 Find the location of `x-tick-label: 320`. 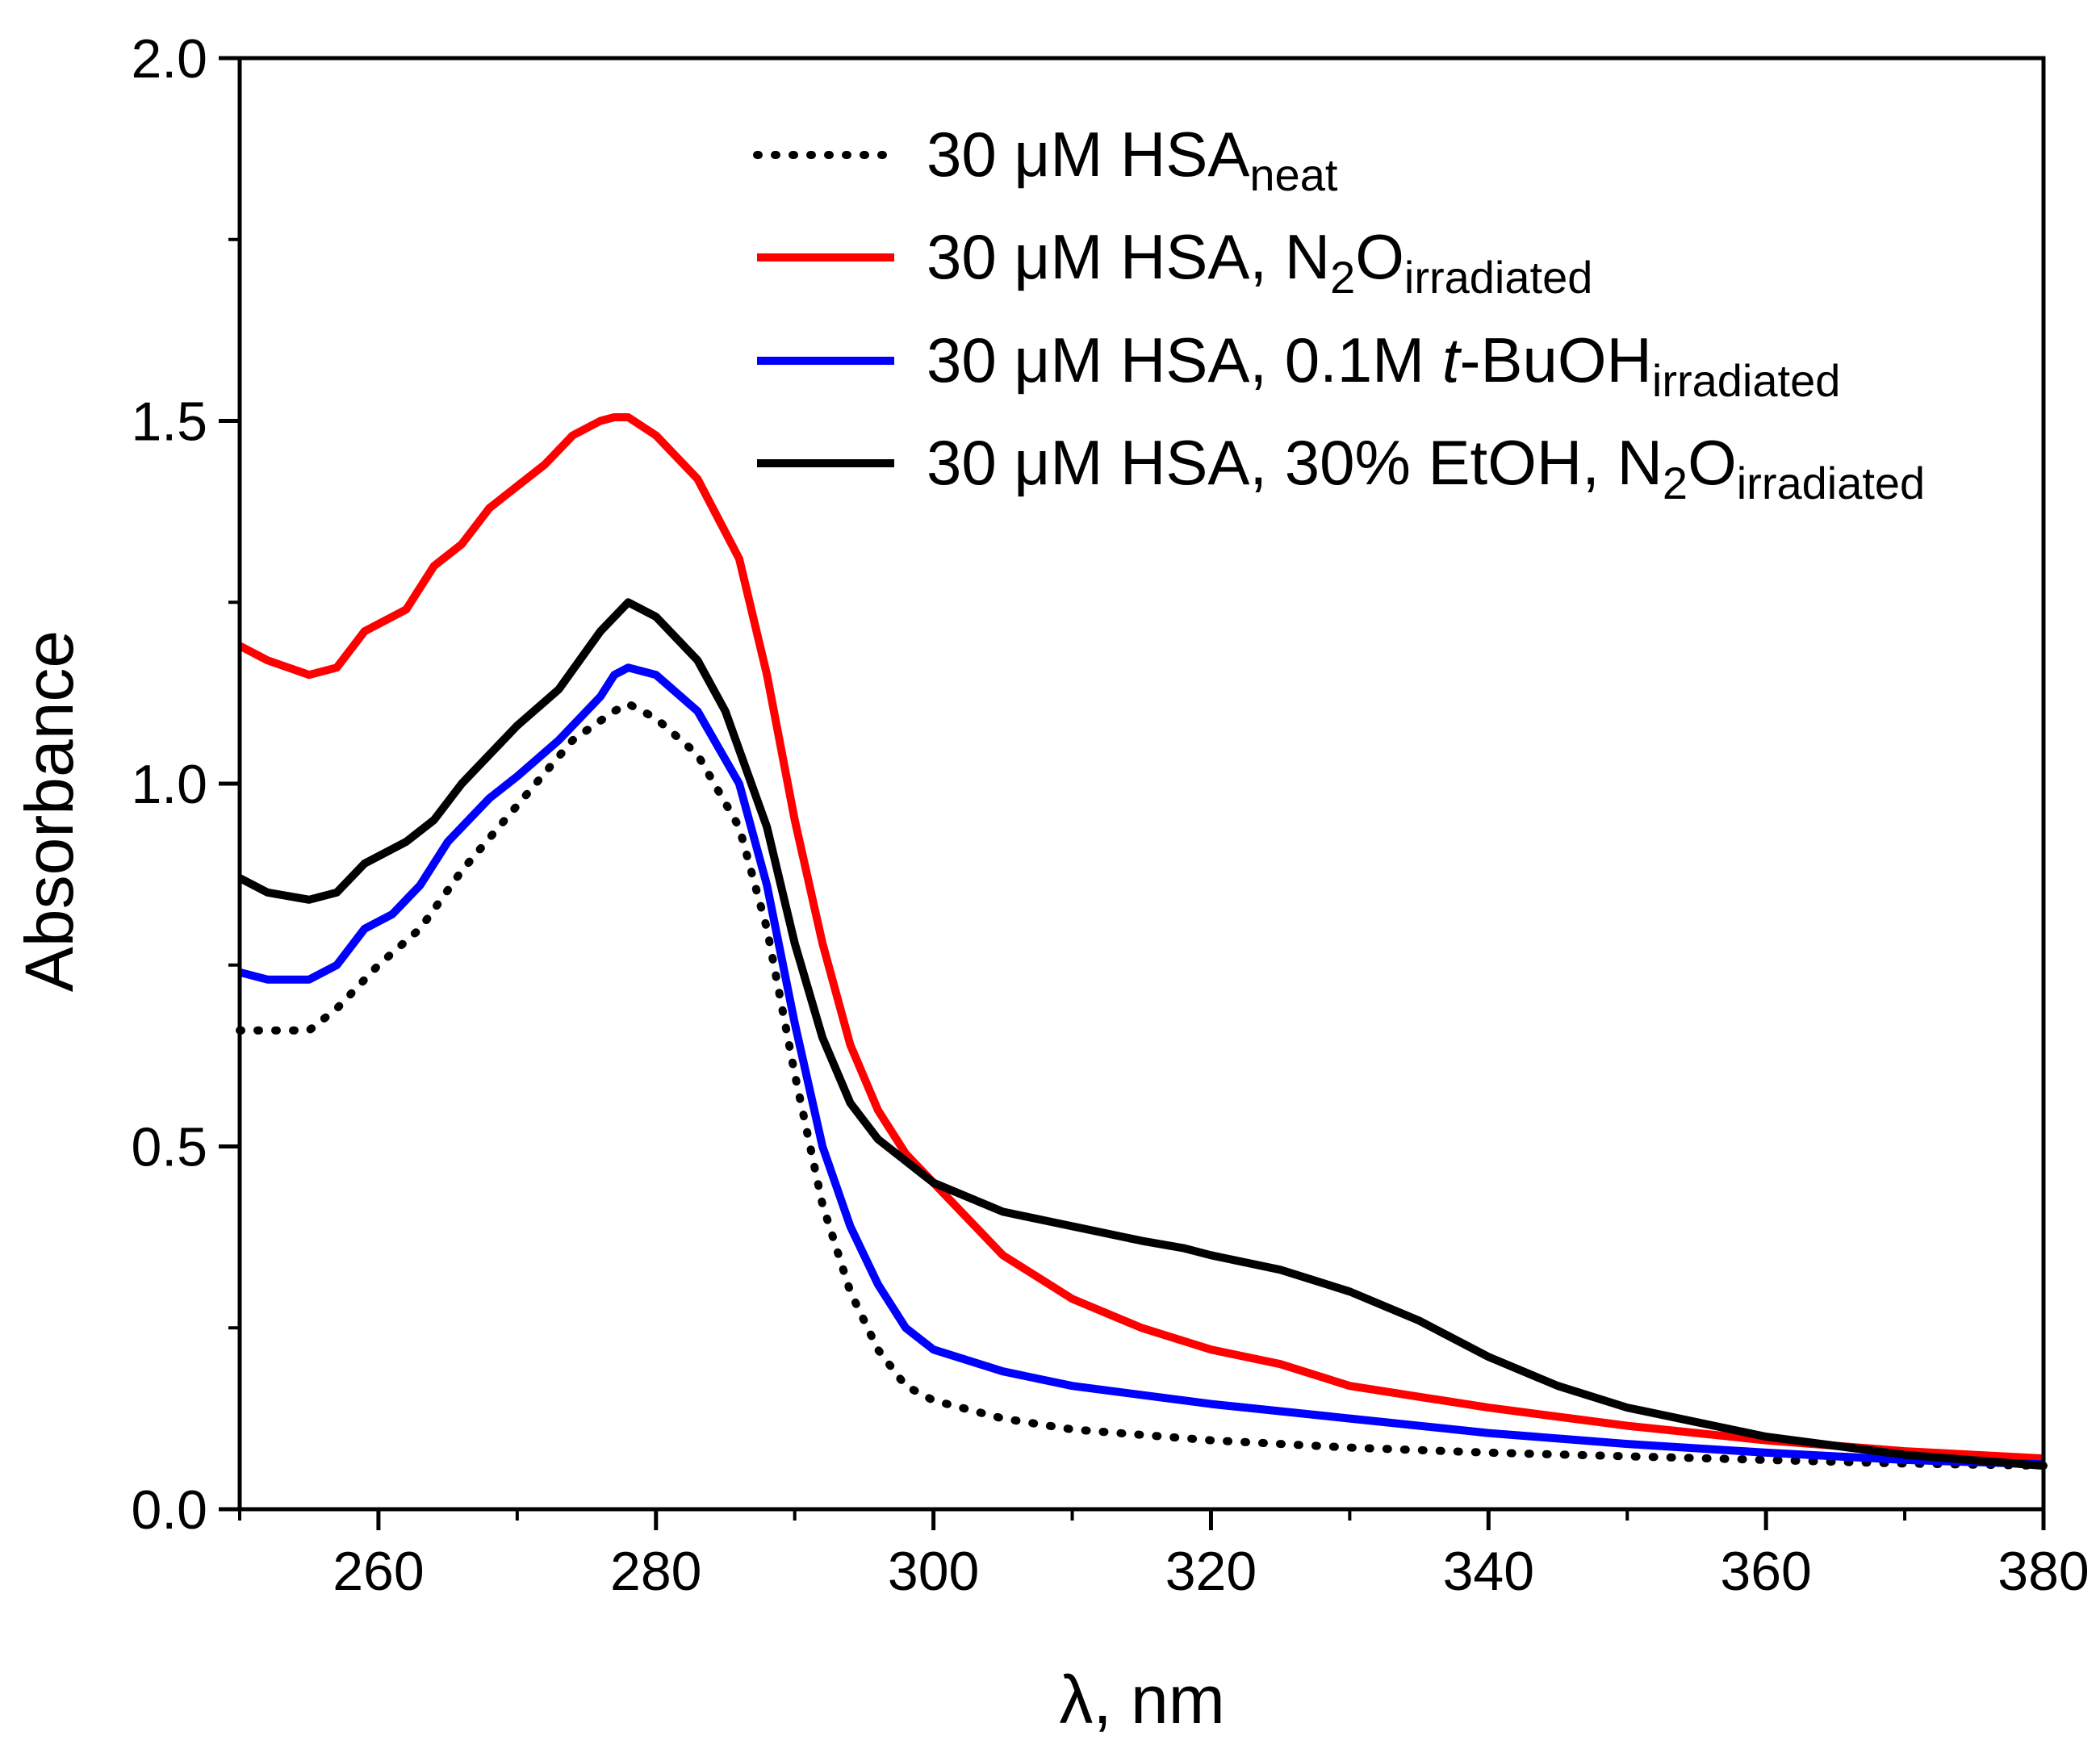

x-tick-label: 320 is located at coordinates (1211, 1571).